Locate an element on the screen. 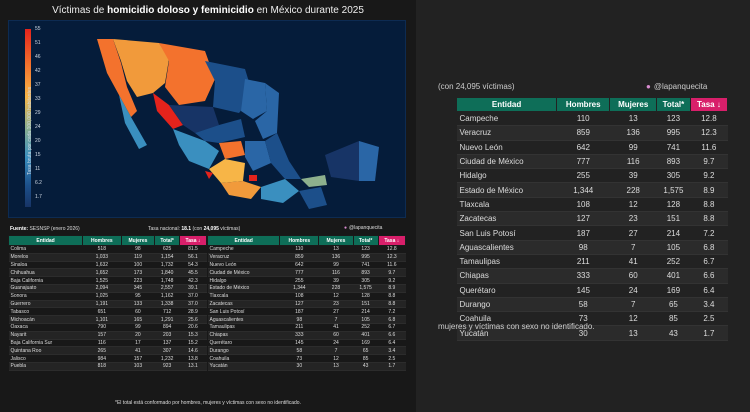 This screenshot has height=412, width=750. table-cell: 15.3 is located at coordinates (193, 335).